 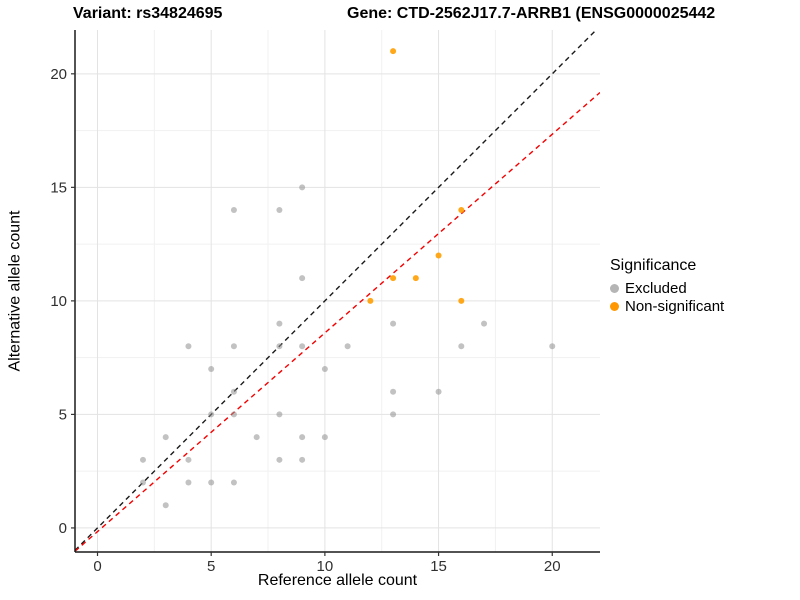 I want to click on legend: Significance Excluded Non-significant, so click(x=702, y=286).